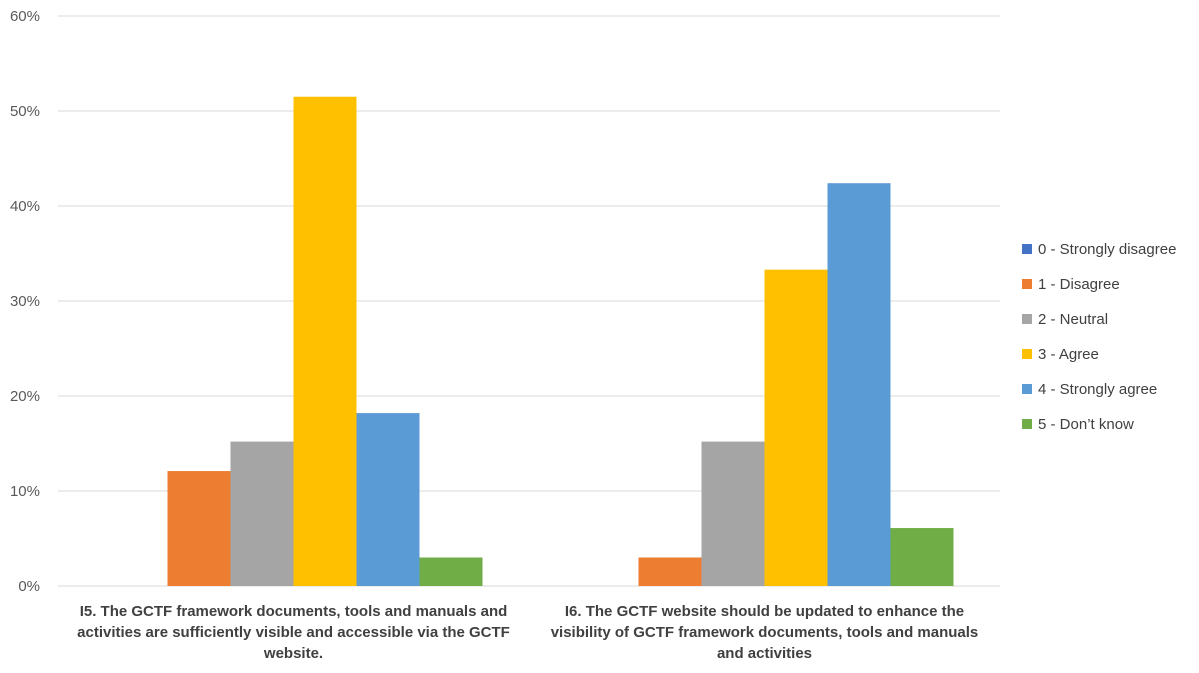 This screenshot has height=673, width=1199. What do you see at coordinates (262, 513) in the screenshot?
I see `bar-1-2-neutral` at bounding box center [262, 513].